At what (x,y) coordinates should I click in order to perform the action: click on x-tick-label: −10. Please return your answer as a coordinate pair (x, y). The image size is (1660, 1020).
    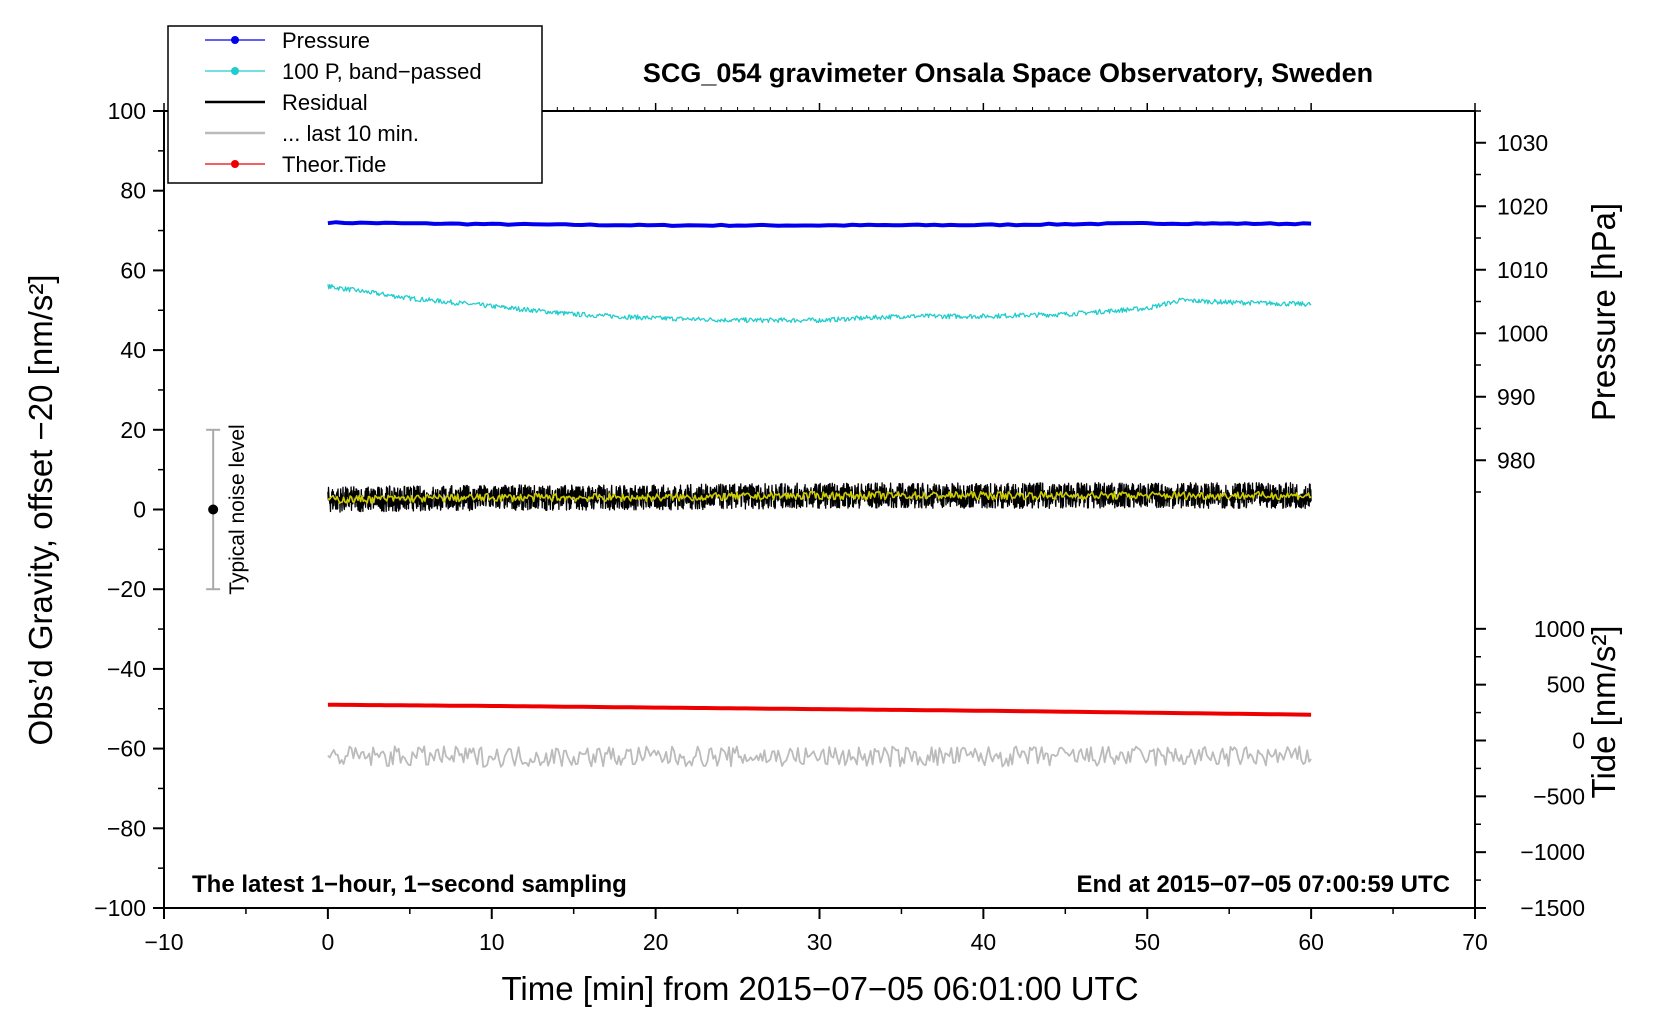
    Looking at the image, I should click on (163, 942).